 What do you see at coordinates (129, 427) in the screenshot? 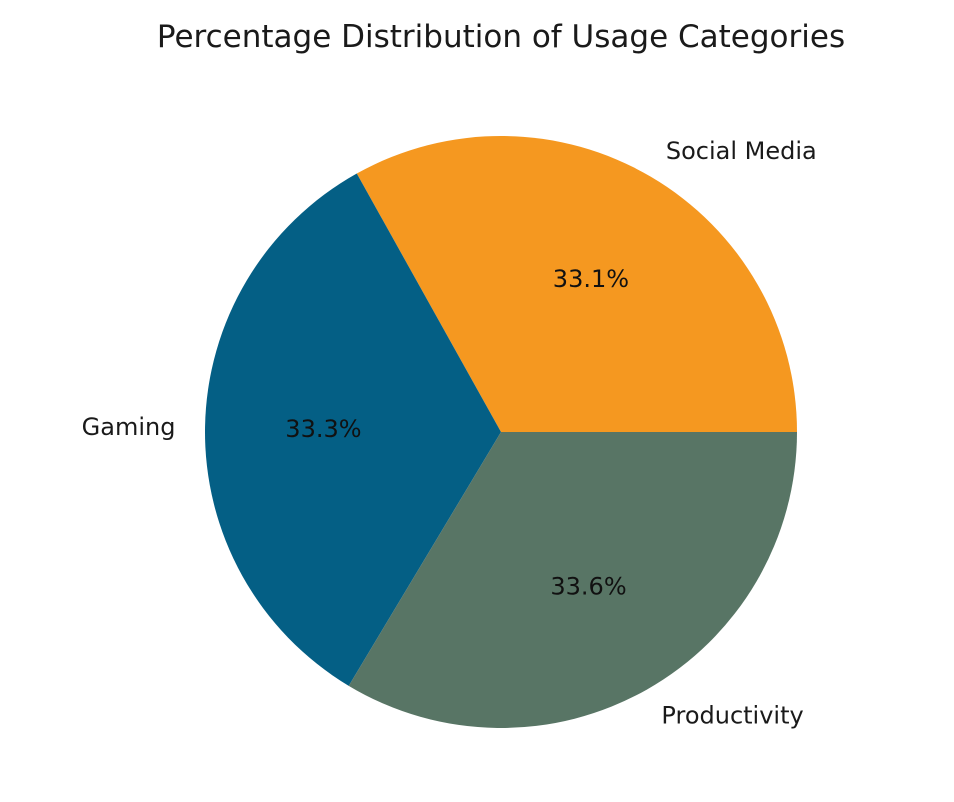
I see `slice-label-gaming: Gaming` at bounding box center [129, 427].